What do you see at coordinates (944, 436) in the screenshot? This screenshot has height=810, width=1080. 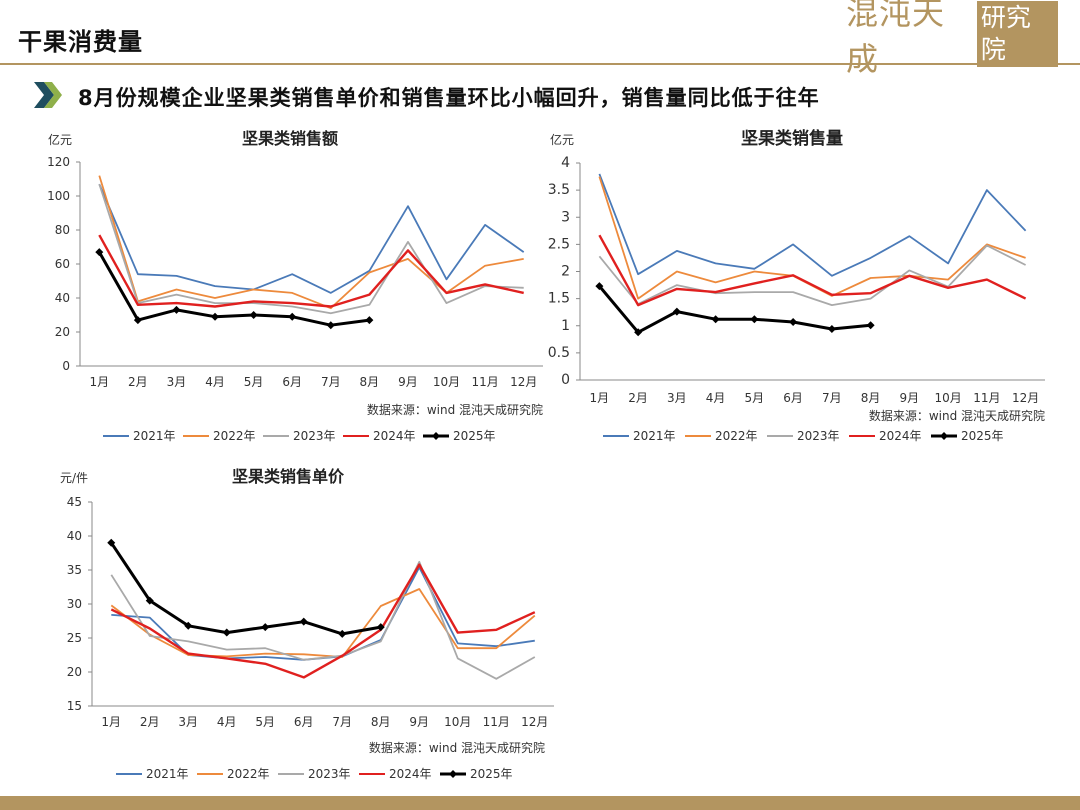 I see `legend-marker` at bounding box center [944, 436].